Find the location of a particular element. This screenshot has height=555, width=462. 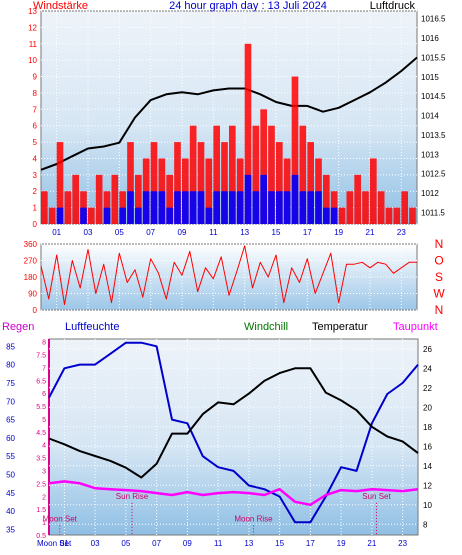

temp-tick-label: 14 is located at coordinates (427, 466).